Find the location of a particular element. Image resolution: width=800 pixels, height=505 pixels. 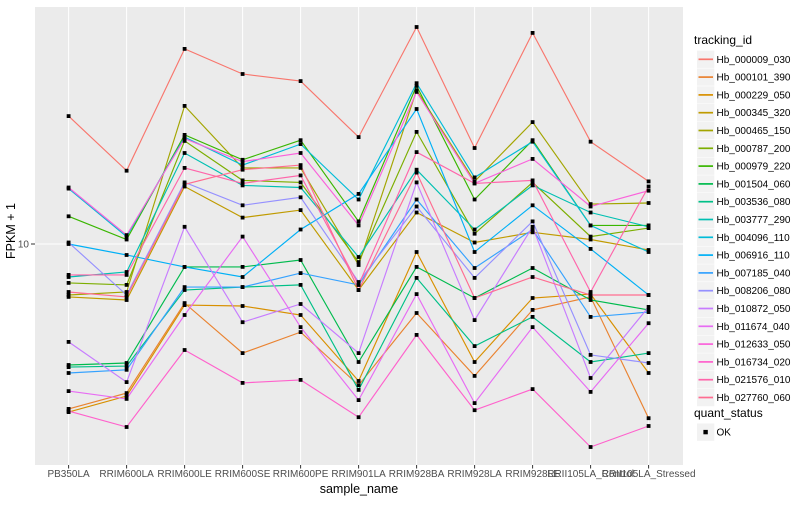

legend-label-Hb_000101_390: Hb_000101_390 is located at coordinates (754, 78).